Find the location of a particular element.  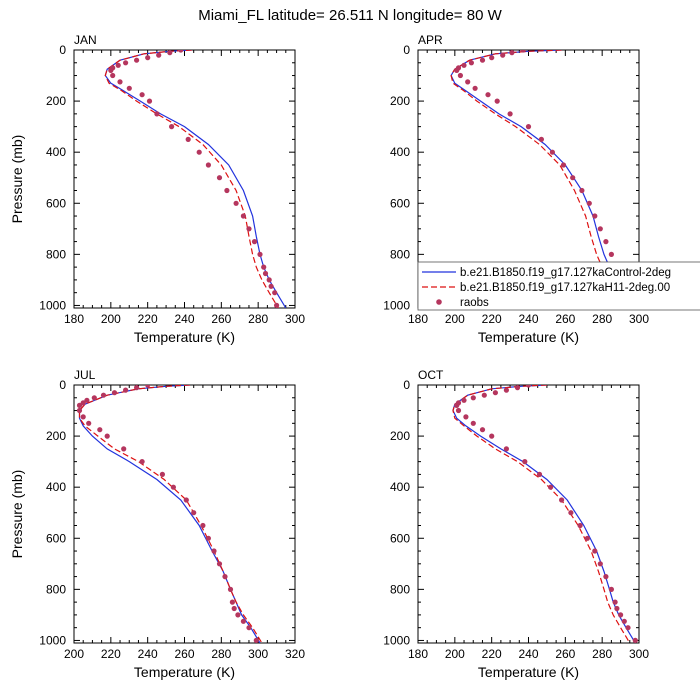

legend-label: b.e21.B1850.f19_g17.127kaH11-2deg.00 is located at coordinates (565, 288).